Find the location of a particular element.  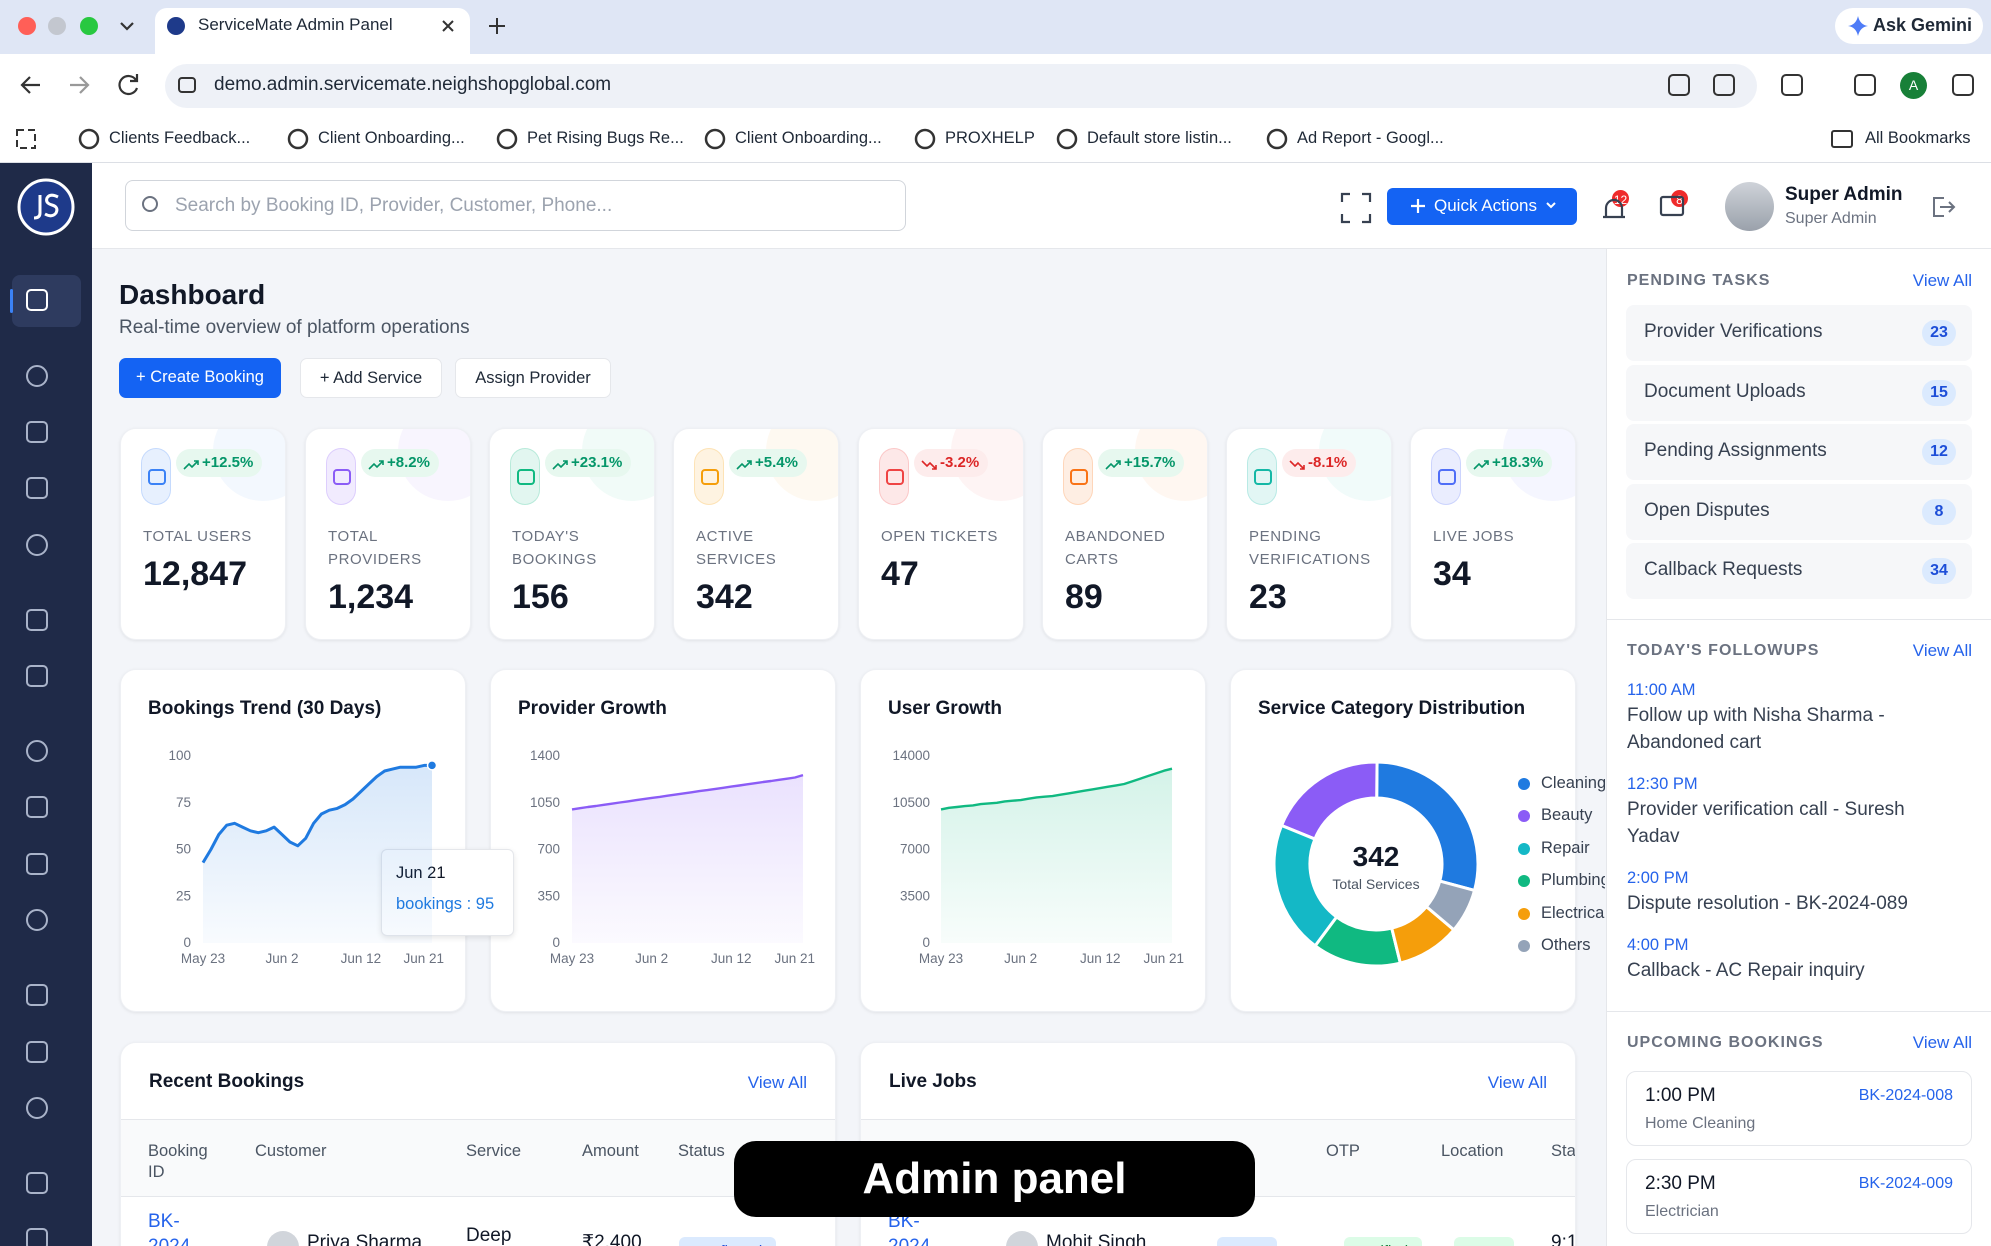

stat-label: TOTAL PROVIDERS is located at coordinates (375, 548).